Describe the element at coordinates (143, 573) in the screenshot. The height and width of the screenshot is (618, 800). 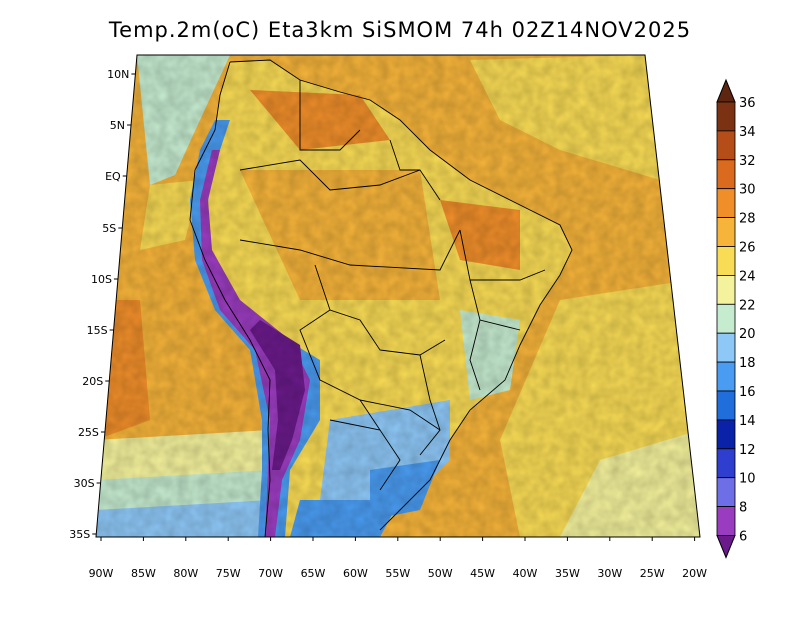
I see `lon-tick-label: 85W` at that location.